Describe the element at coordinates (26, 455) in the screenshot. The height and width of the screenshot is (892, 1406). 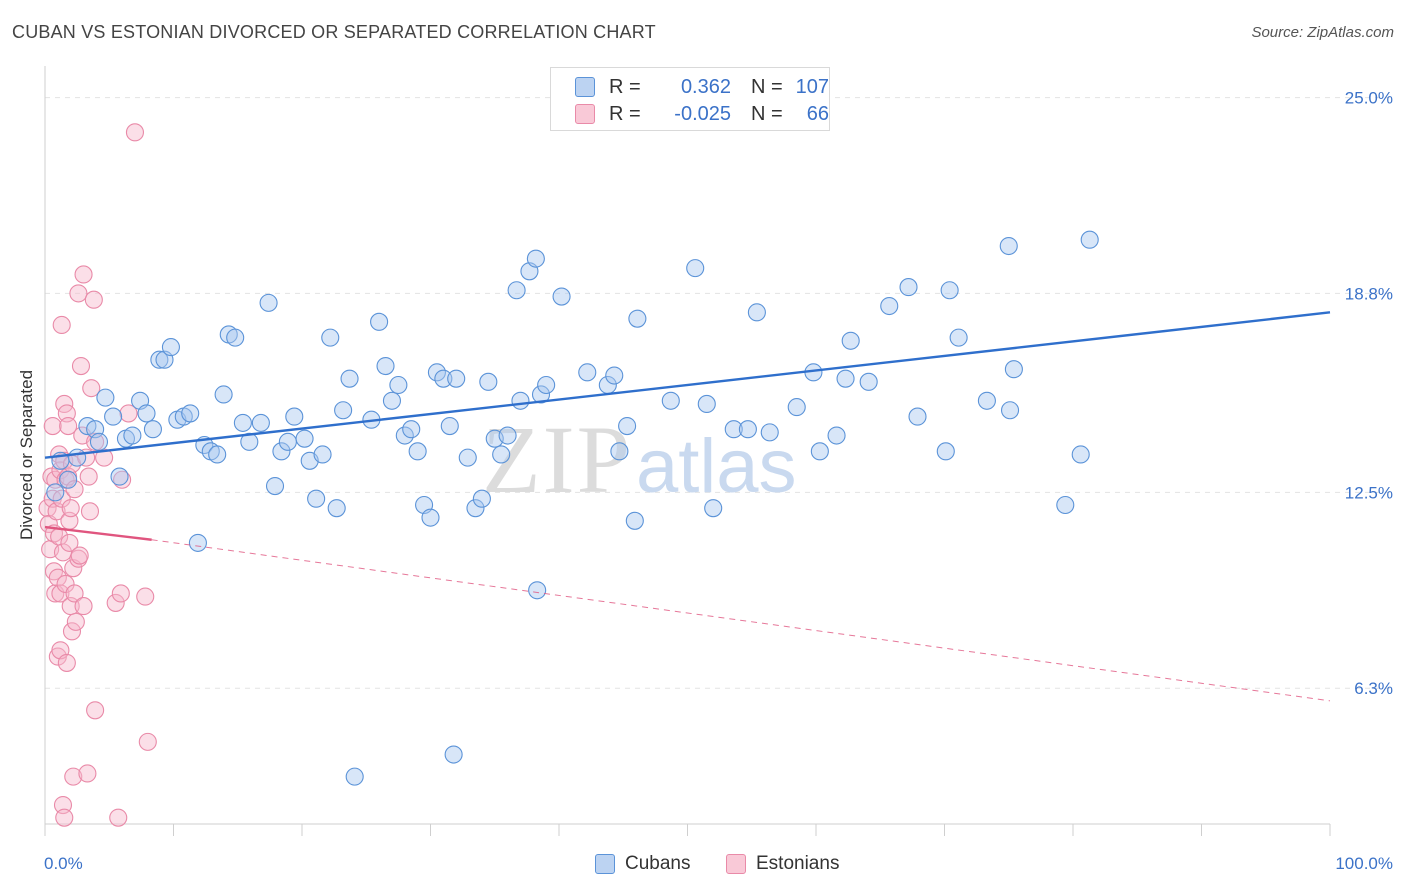
I see `y-axis-label: Divorced or Separated` at that location.